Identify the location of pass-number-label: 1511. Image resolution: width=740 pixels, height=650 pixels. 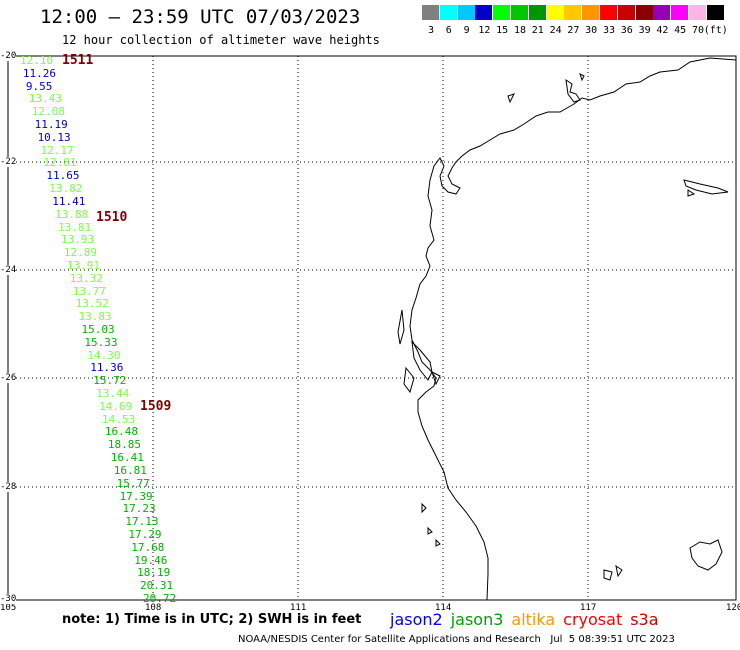
(78, 60).